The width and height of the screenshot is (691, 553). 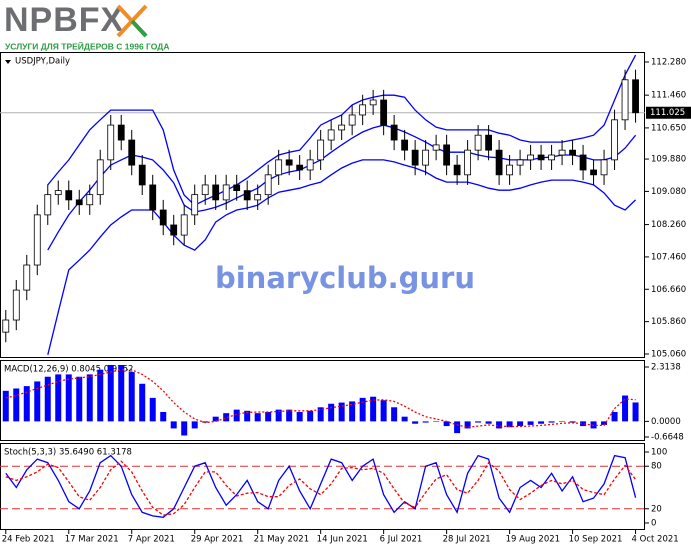 What do you see at coordinates (666, 422) in the screenshot?
I see `y-tick-label: 0.0000` at bounding box center [666, 422].